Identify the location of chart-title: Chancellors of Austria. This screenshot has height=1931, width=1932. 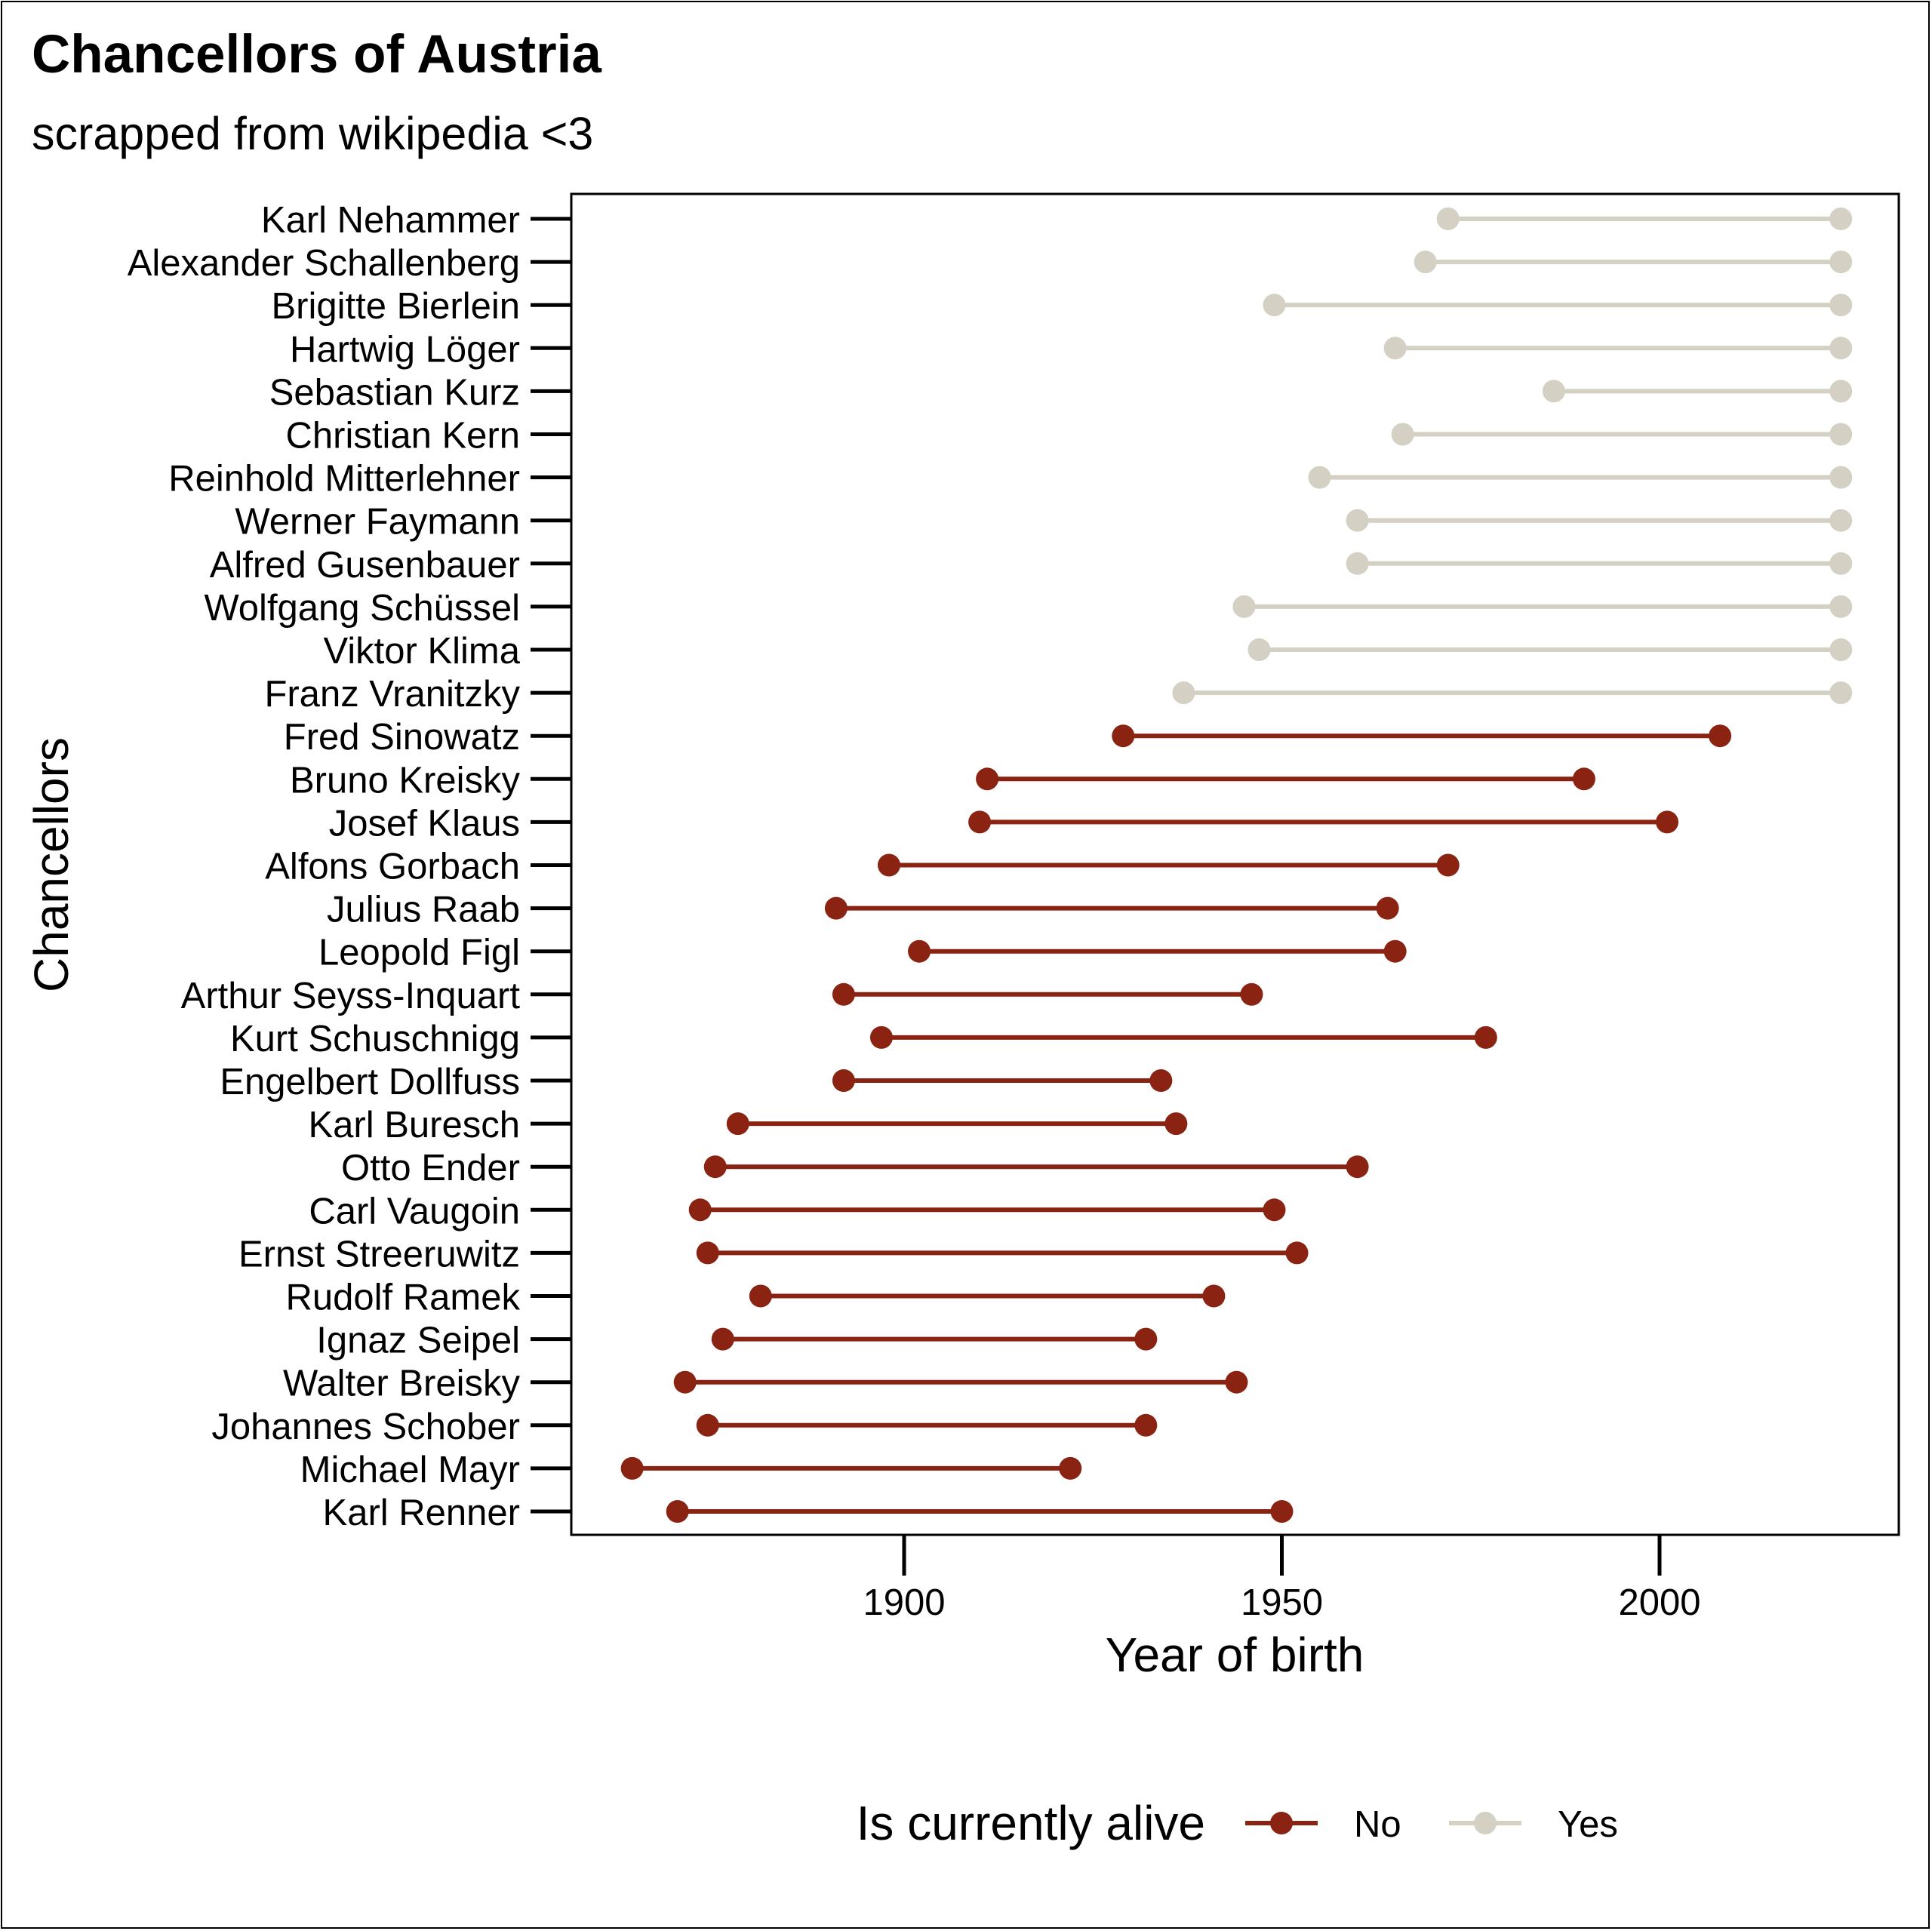
(316, 55).